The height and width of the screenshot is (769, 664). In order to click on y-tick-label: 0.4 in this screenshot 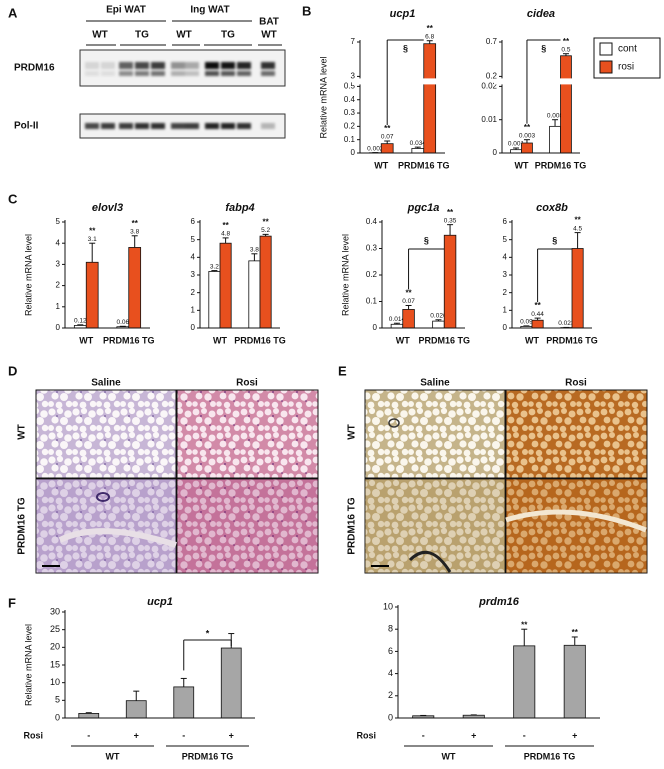, I will do `click(350, 99)`.